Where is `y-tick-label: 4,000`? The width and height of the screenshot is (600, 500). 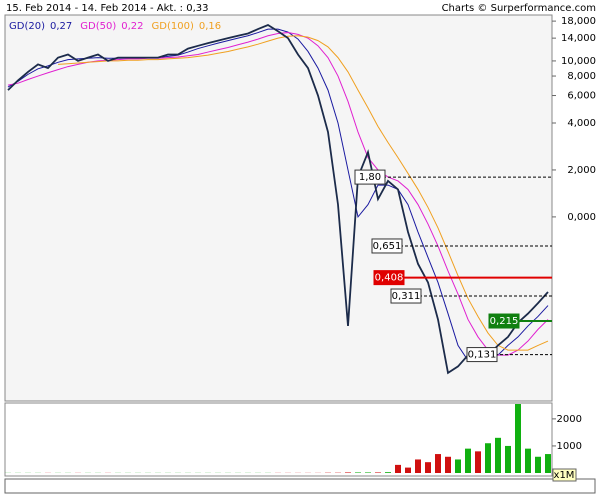
y-tick-label: 4,000 is located at coordinates (581, 123).